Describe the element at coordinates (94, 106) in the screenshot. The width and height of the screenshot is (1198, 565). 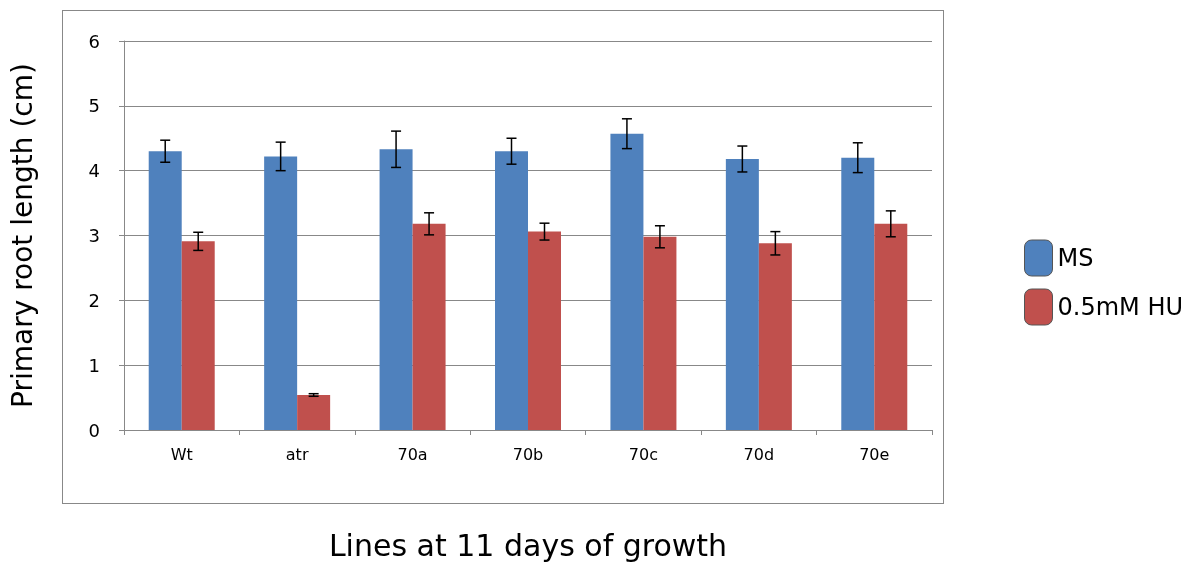
I see `y-tick-label: 5` at that location.